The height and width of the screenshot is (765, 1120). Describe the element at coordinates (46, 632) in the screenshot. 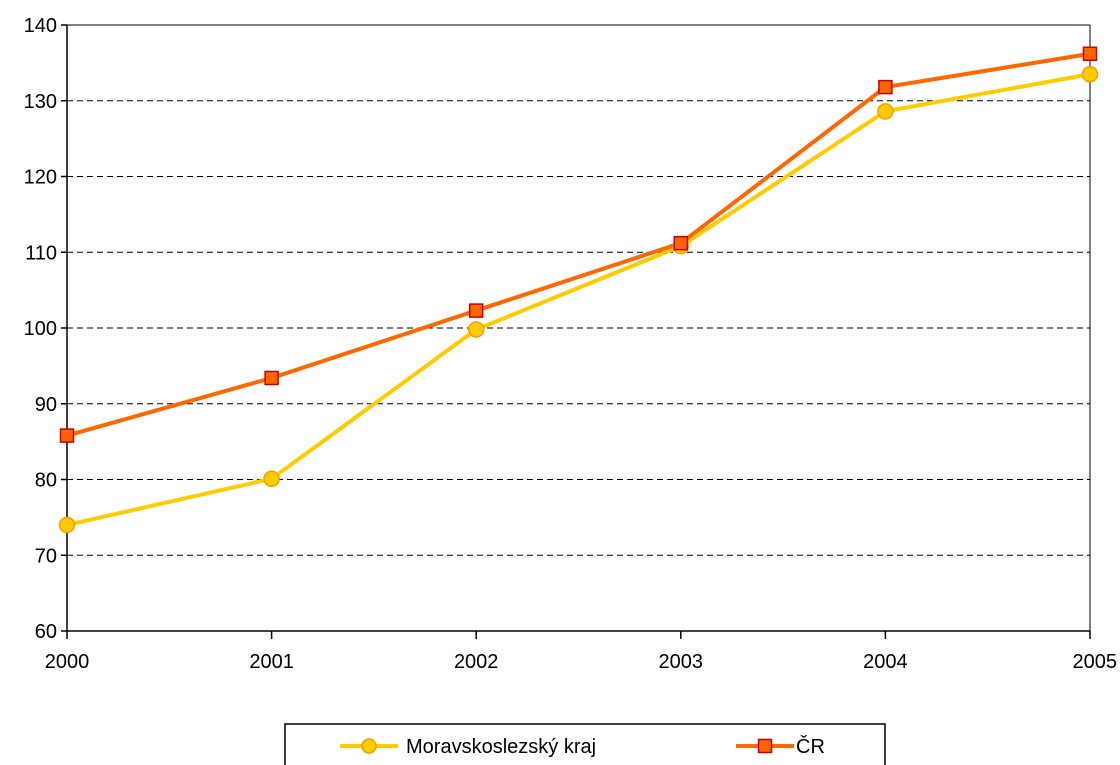

I see `y-tick-label: 60` at that location.